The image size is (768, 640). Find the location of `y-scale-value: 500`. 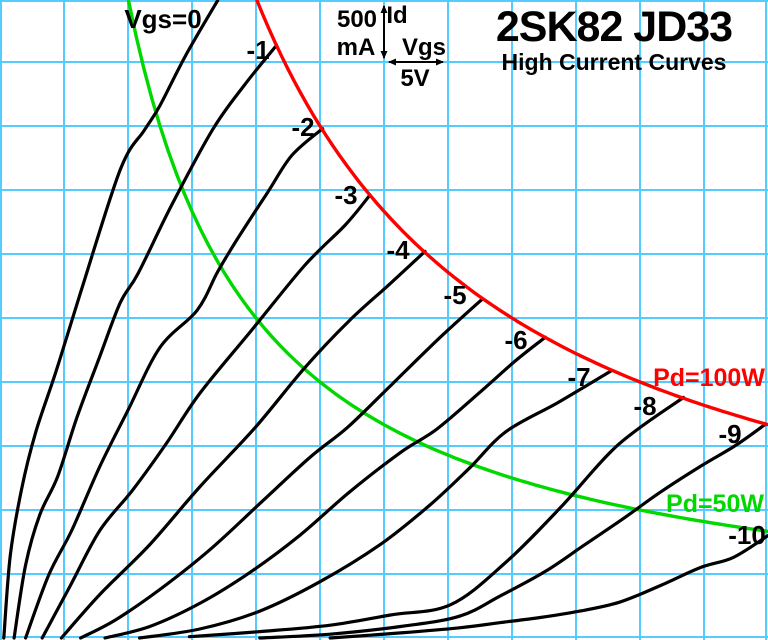

y-scale-value: 500 is located at coordinates (357, 19).